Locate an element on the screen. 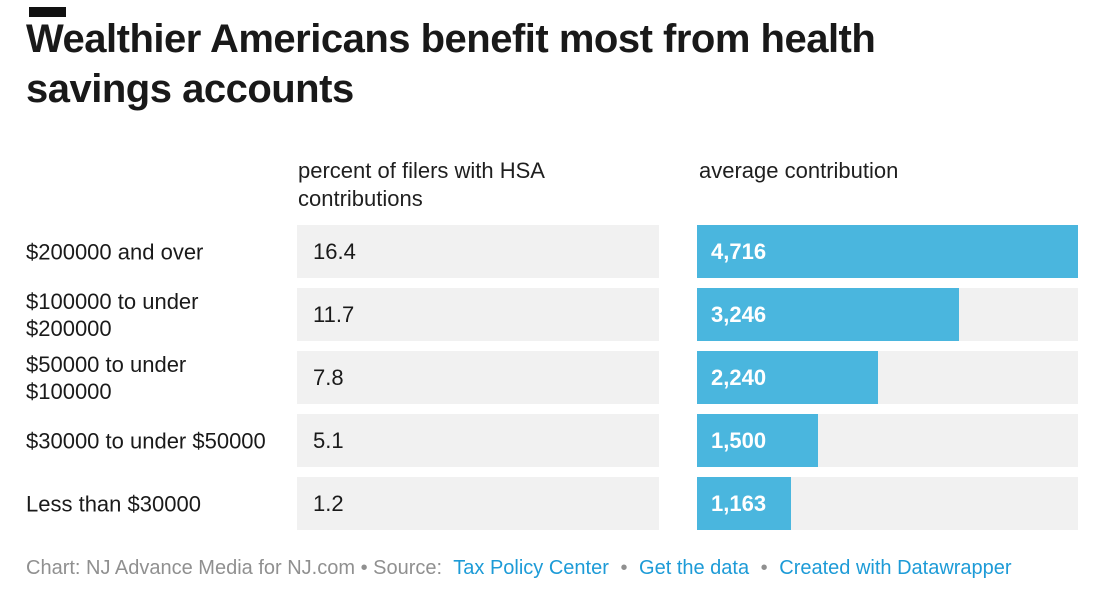  contribution-value: 1,500 is located at coordinates (739, 440).